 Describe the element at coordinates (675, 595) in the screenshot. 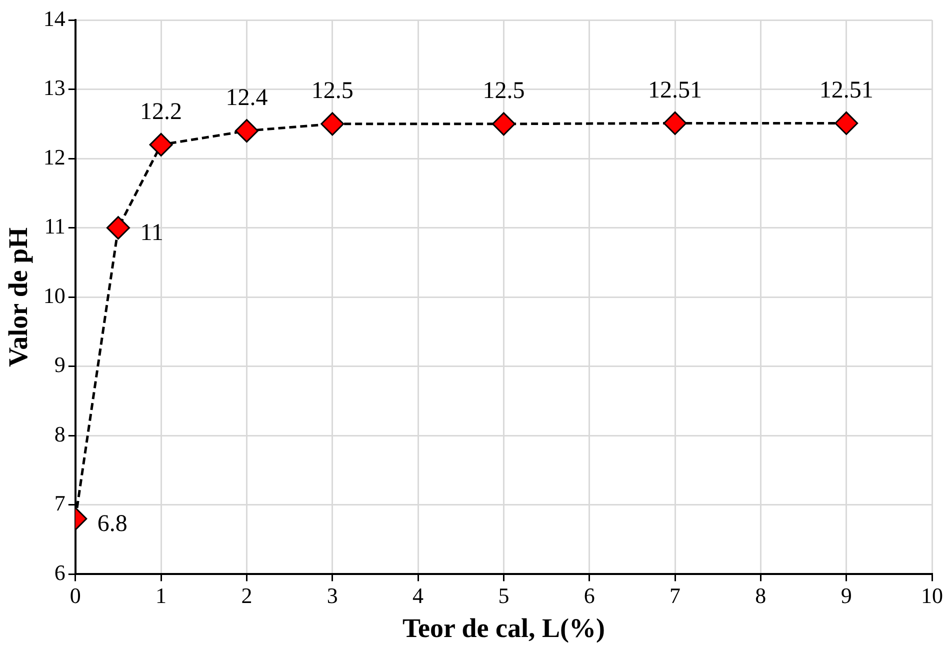

I see `x-tick-label: 7` at that location.